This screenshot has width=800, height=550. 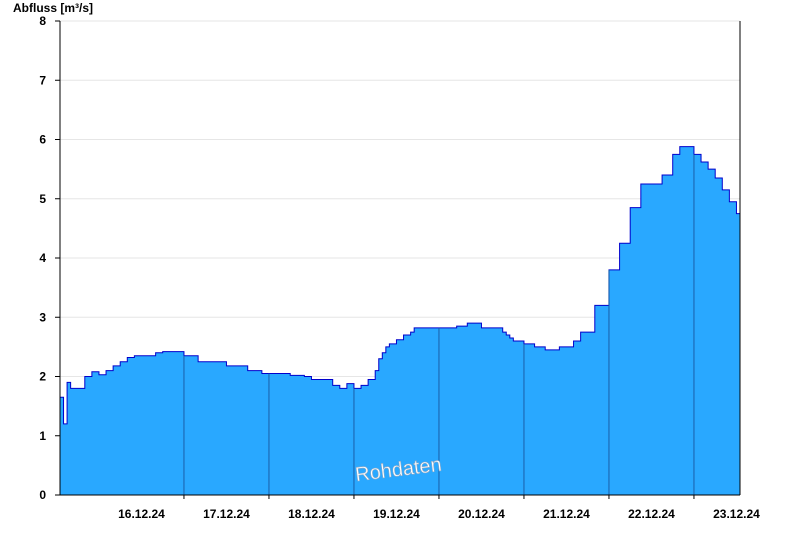 I want to click on y-tick-label: 3, so click(x=42, y=317).